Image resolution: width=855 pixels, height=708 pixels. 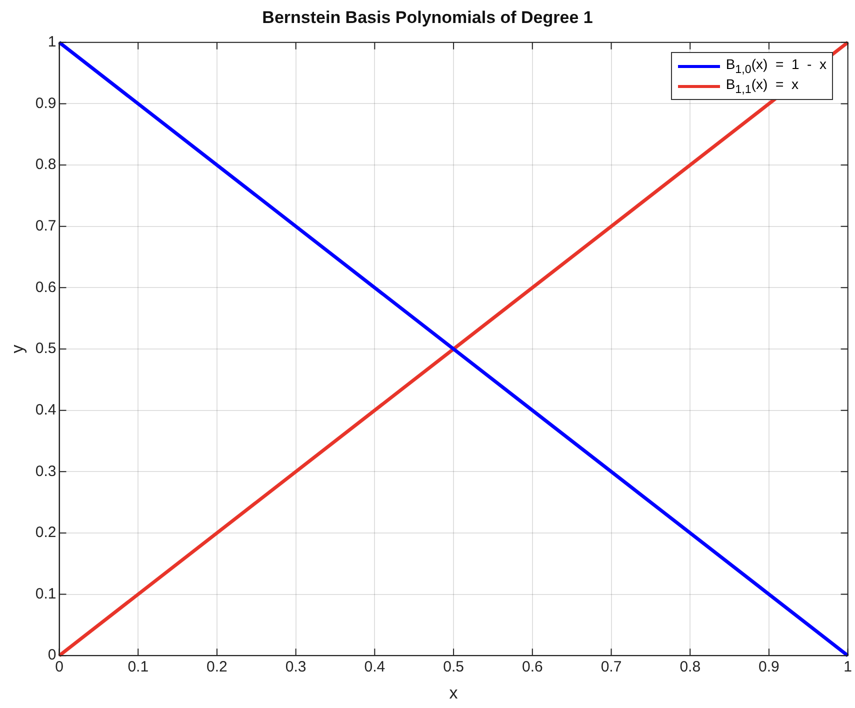 What do you see at coordinates (45, 165) in the screenshot?
I see `y-tick-label: 0.8` at bounding box center [45, 165].